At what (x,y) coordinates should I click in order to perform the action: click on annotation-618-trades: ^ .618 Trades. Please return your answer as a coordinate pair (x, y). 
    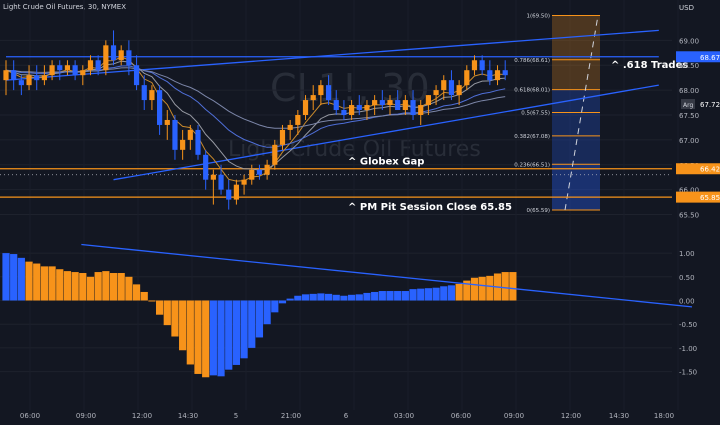
    Looking at the image, I should click on (649, 65).